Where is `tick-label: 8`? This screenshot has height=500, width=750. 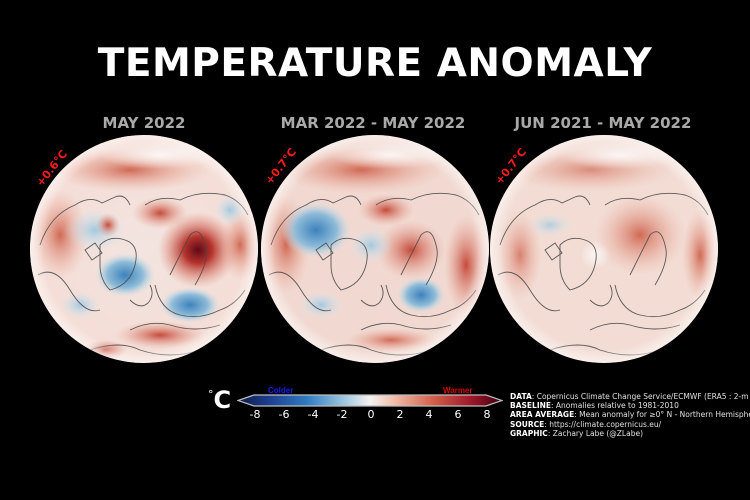
tick-label: 8 is located at coordinates (487, 414).